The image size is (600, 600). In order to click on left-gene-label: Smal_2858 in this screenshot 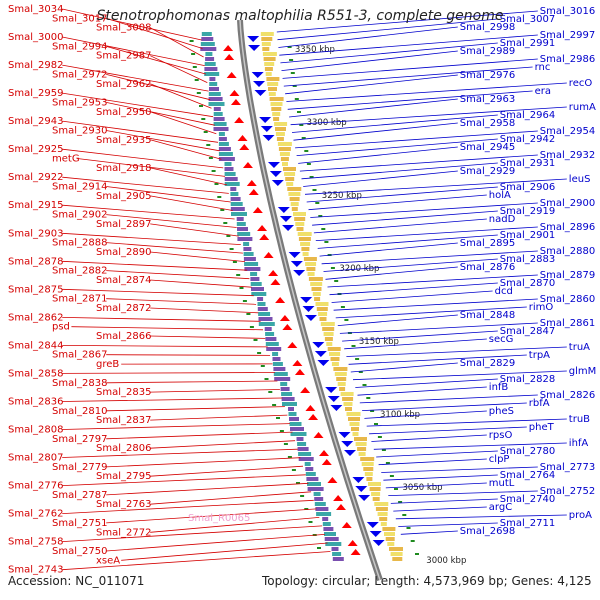, I will do `click(35, 373)`.